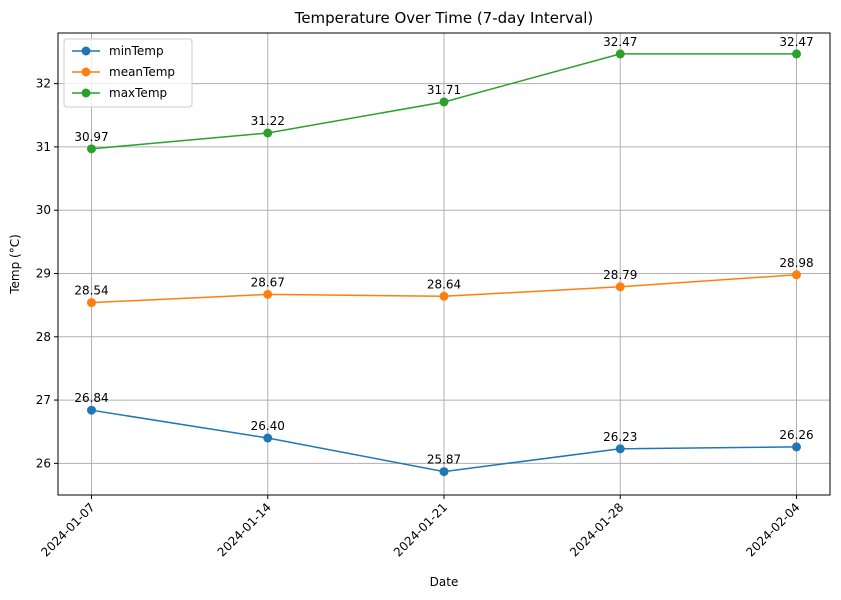  Describe the element at coordinates (244, 529) in the screenshot. I see `x-tick-label: 2024-01-14` at that location.